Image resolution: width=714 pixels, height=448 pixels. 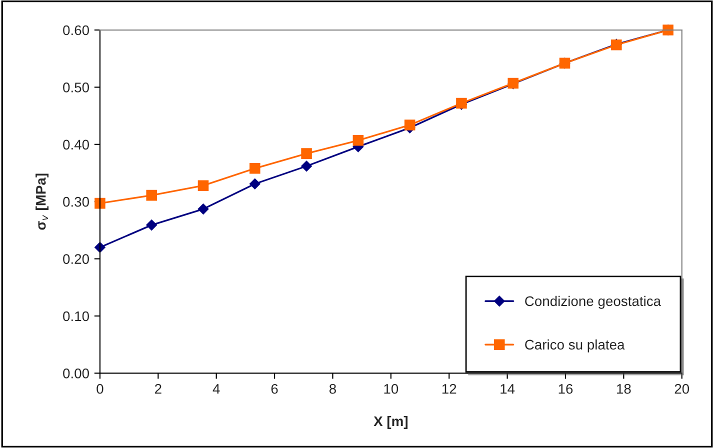 I want to click on x-tick-label: 0, so click(x=100, y=389).